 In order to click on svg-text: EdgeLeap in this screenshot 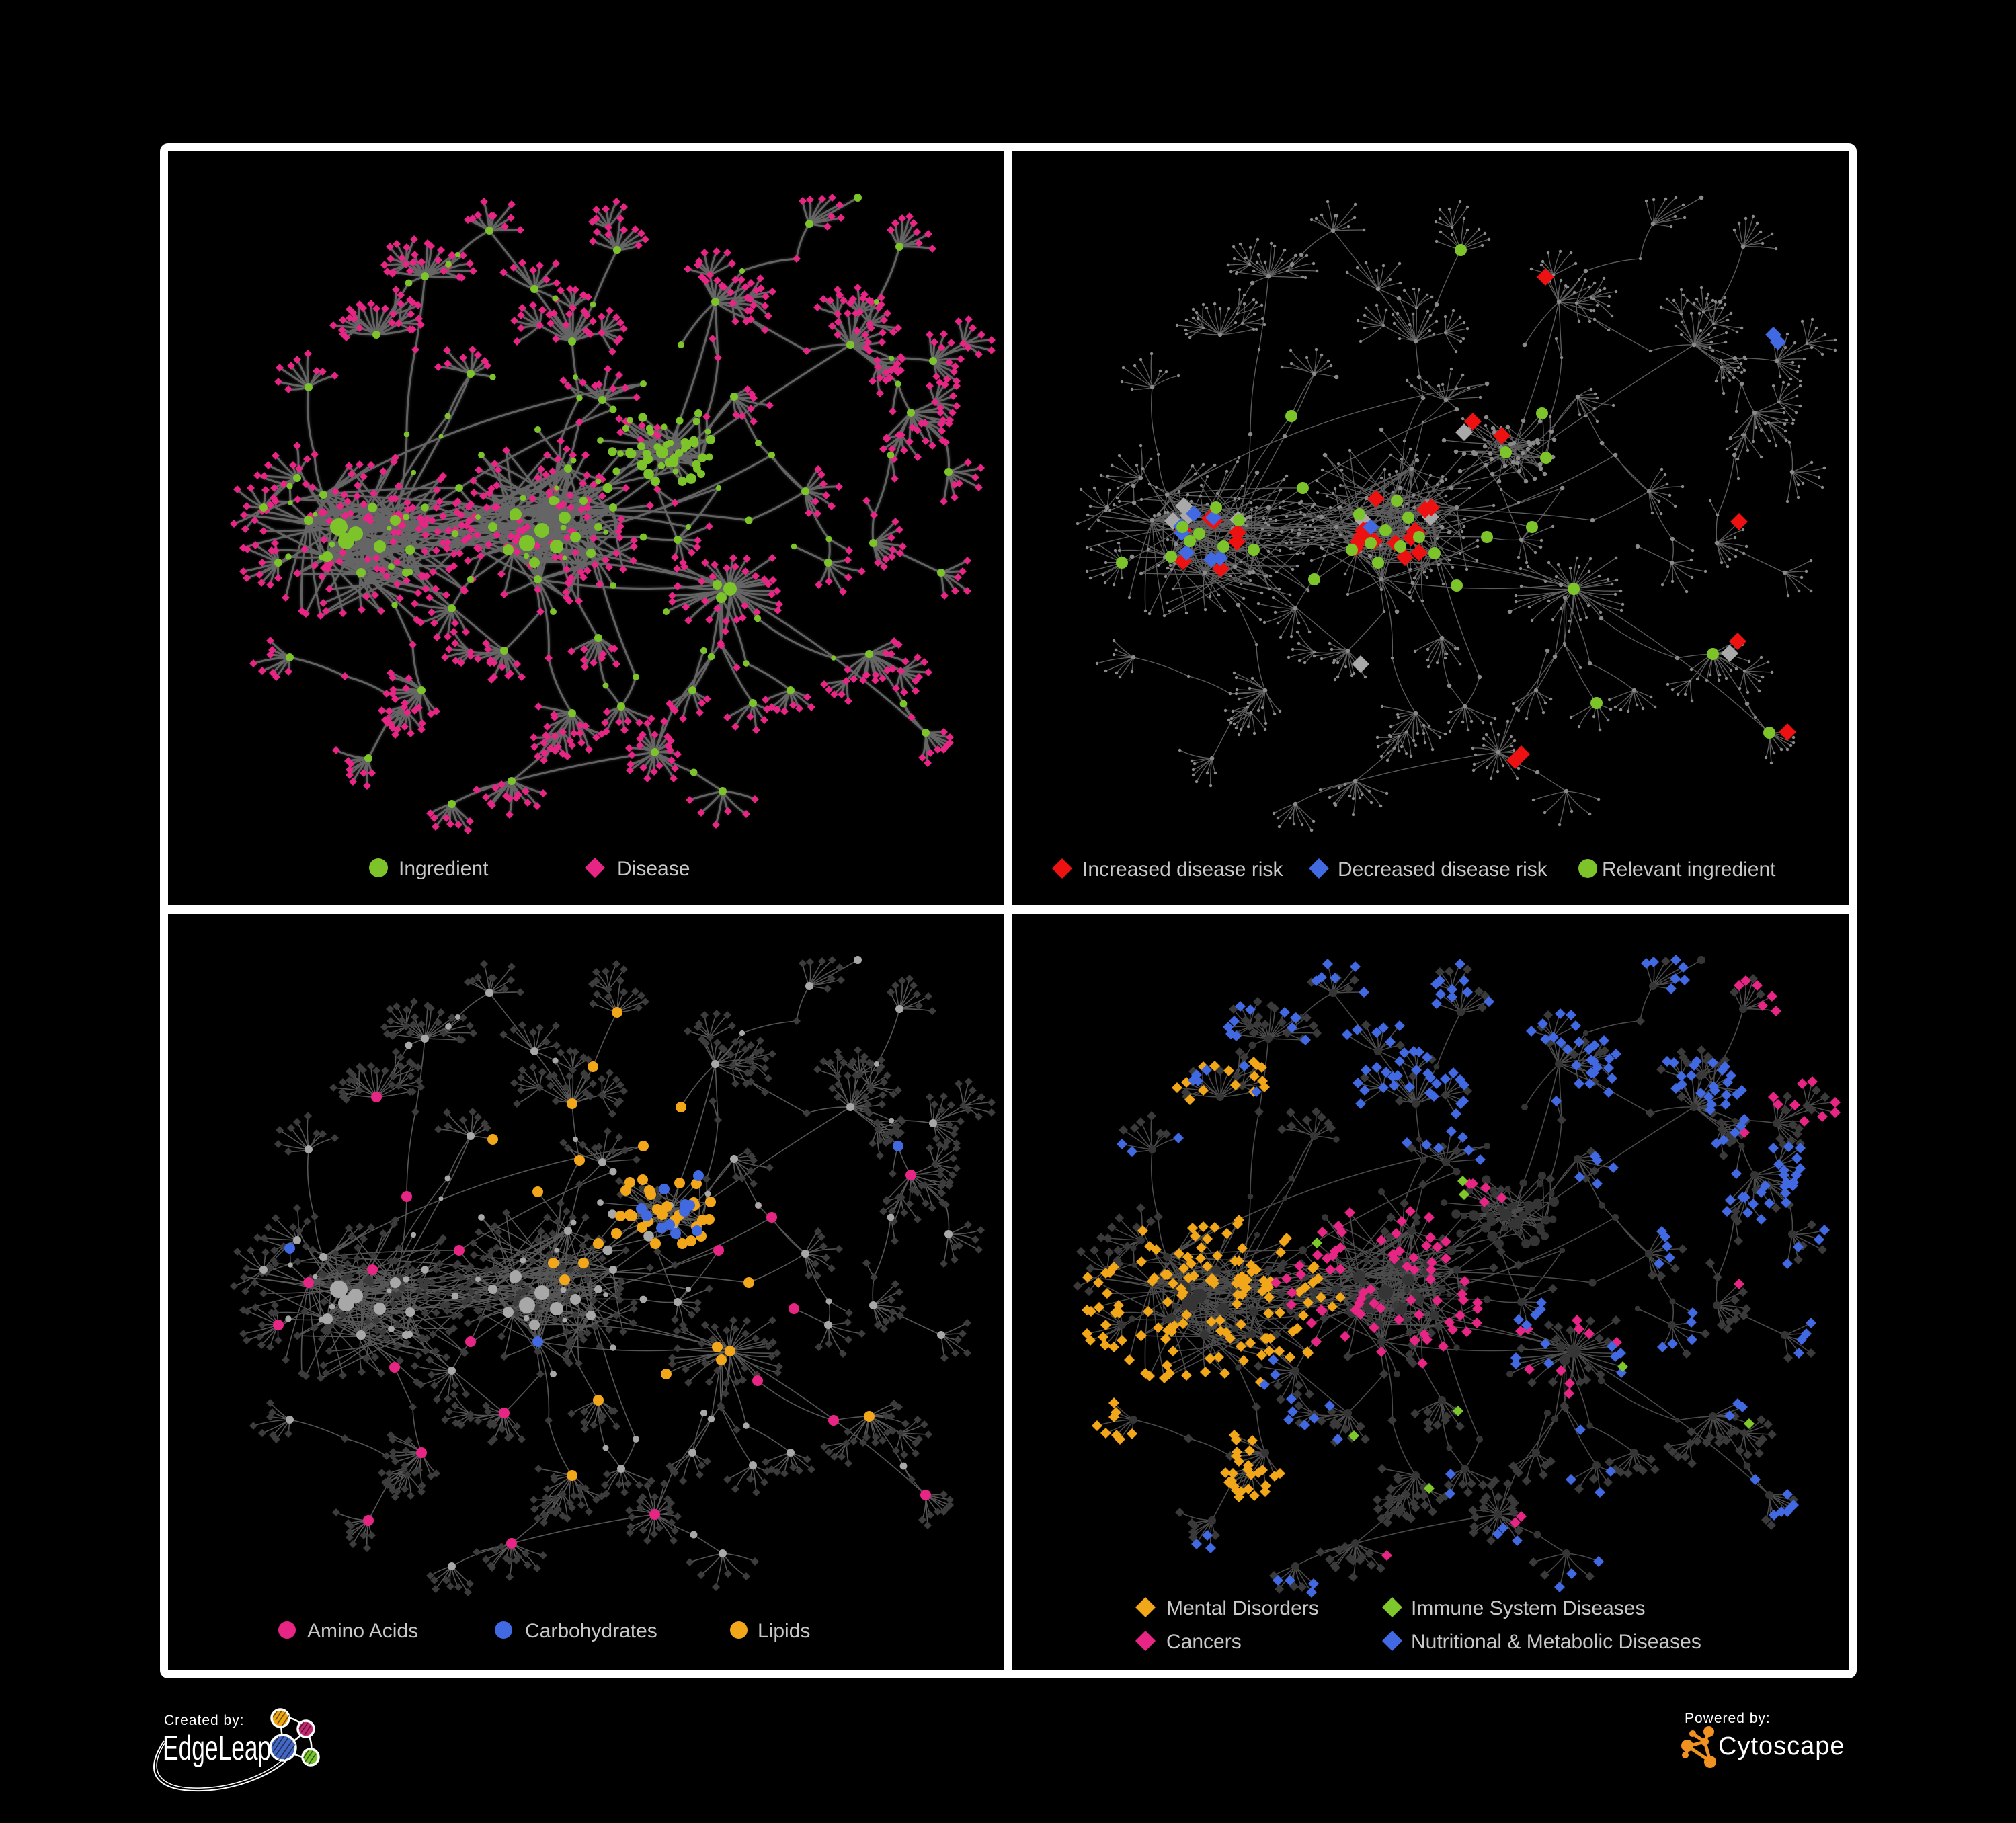, I will do `click(217, 1748)`.